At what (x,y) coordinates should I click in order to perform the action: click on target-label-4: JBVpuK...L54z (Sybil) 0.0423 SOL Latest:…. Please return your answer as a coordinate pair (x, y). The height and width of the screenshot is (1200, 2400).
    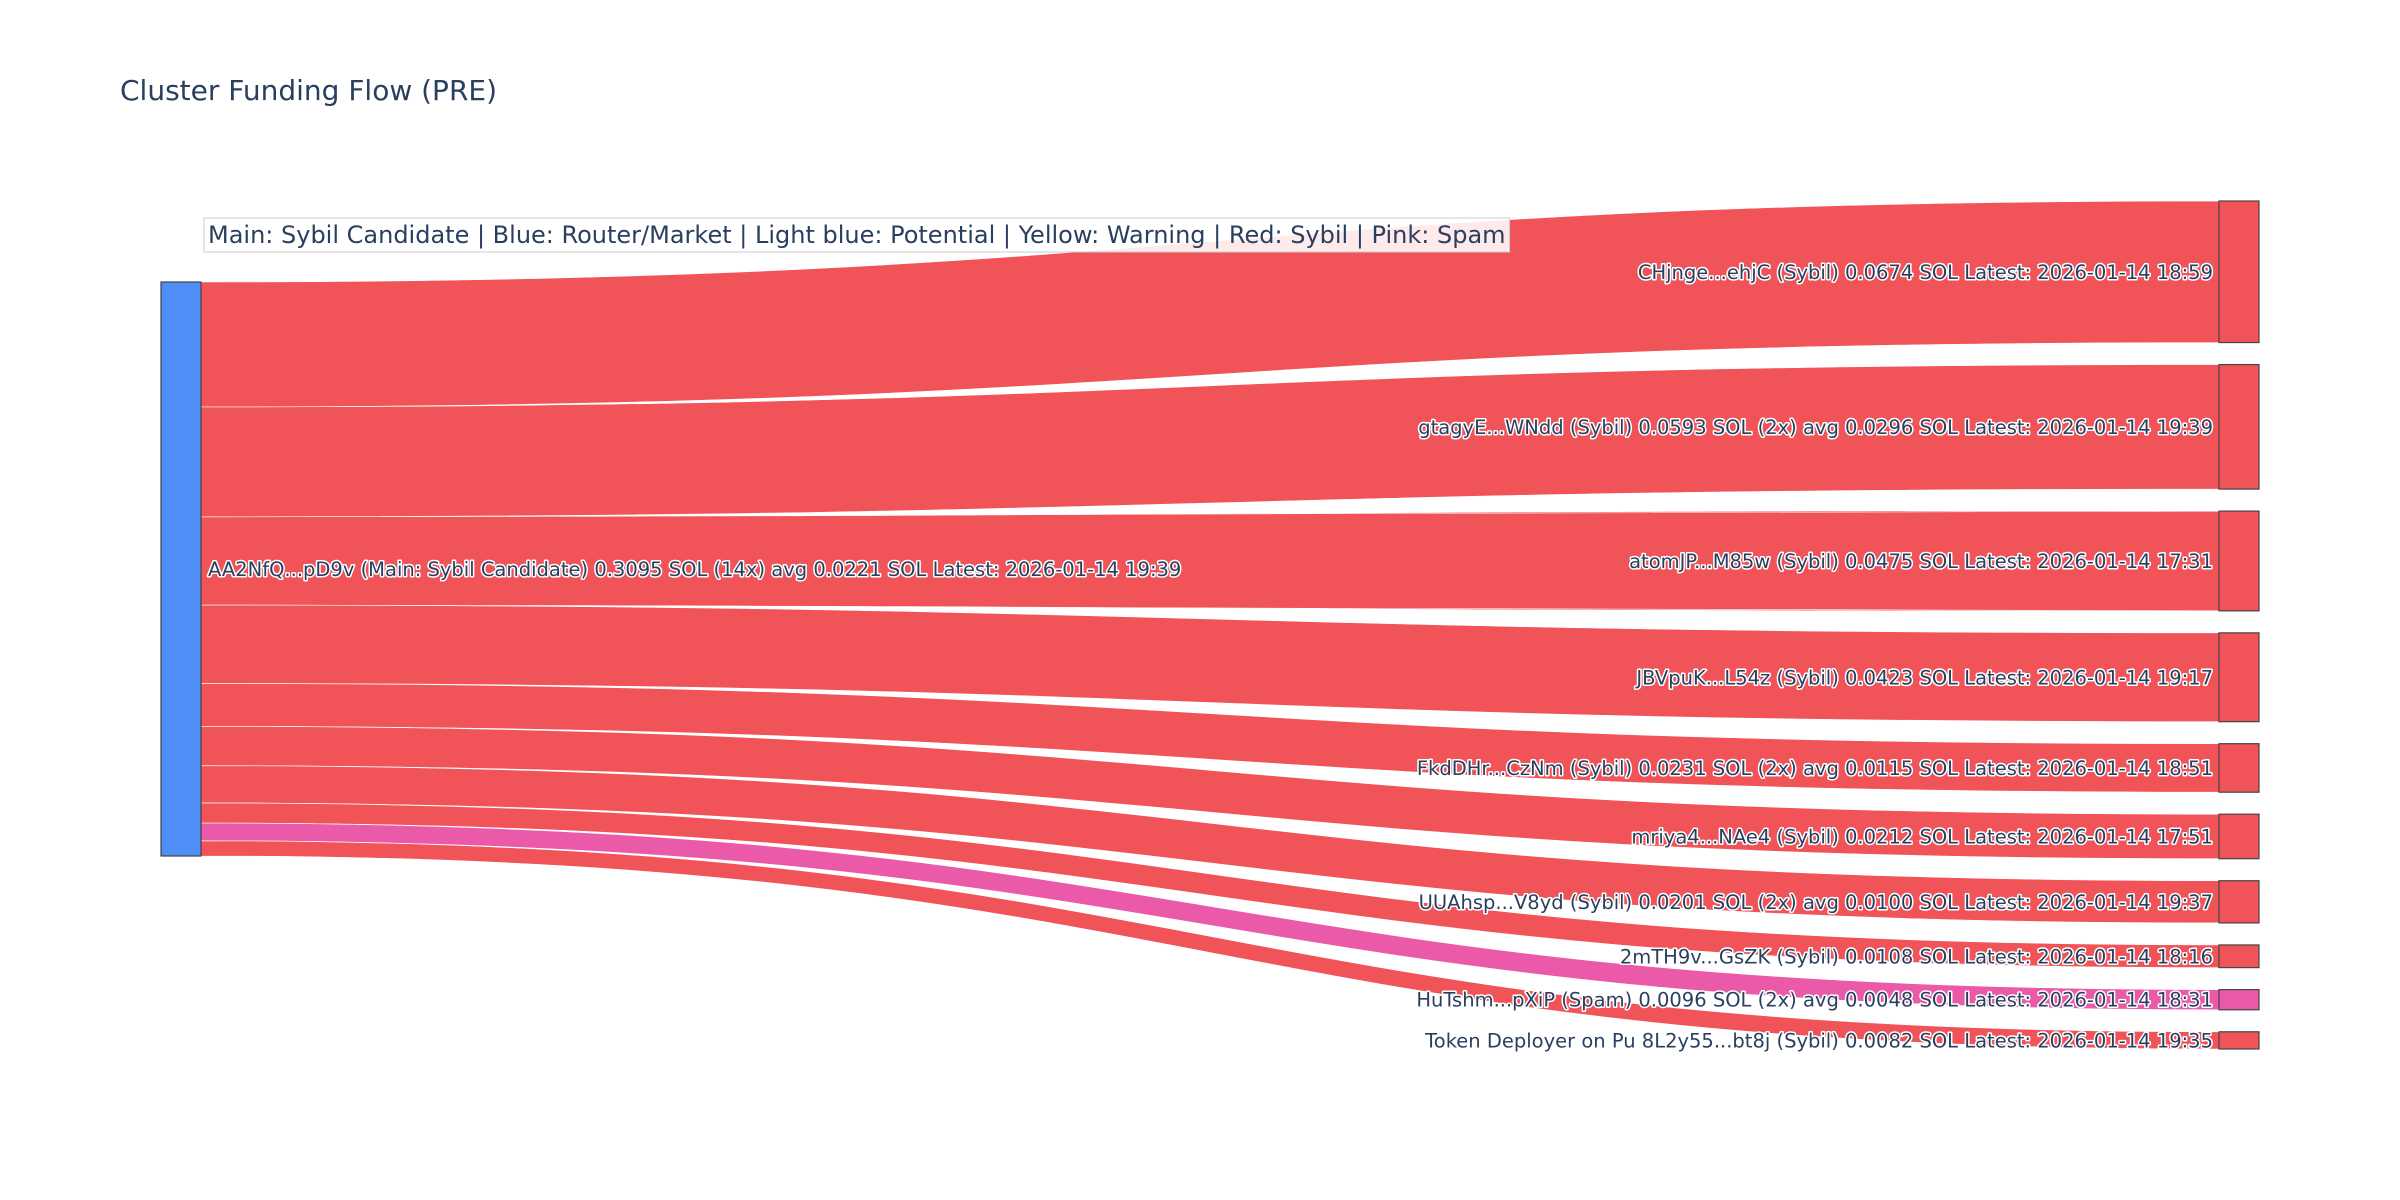
    Looking at the image, I should click on (1923, 677).